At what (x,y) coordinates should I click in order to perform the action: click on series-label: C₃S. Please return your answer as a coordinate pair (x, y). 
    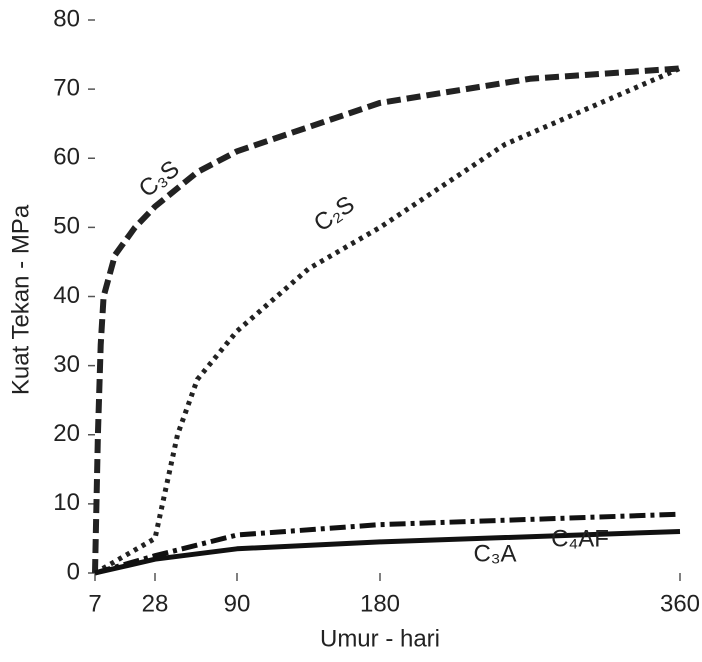
    Looking at the image, I should click on (159, 179).